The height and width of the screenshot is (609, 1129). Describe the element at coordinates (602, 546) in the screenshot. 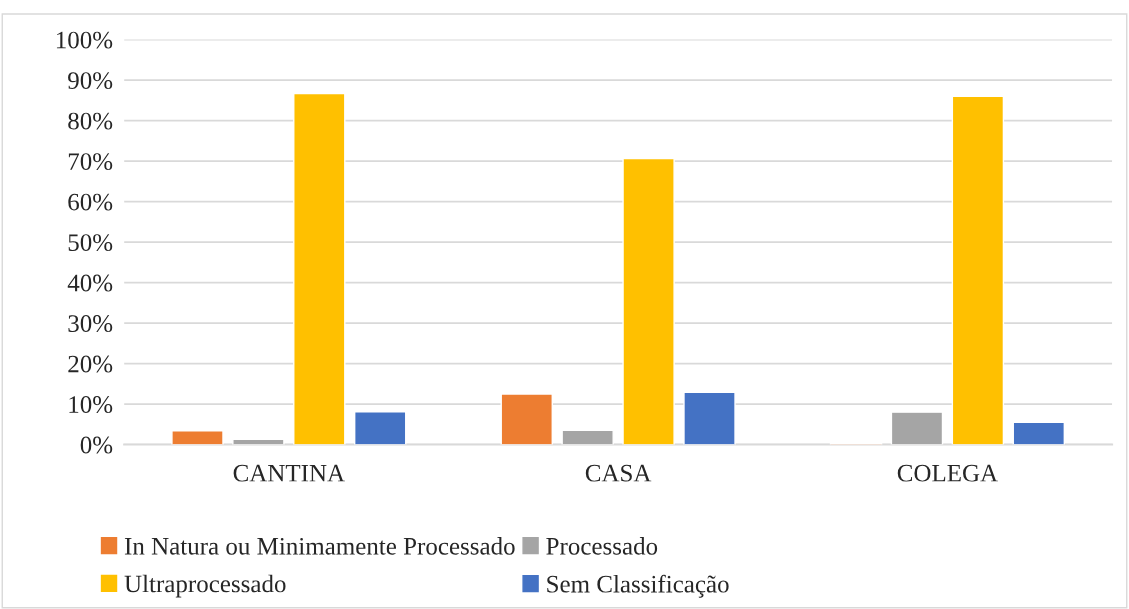

I see `legend-label: Processado` at that location.